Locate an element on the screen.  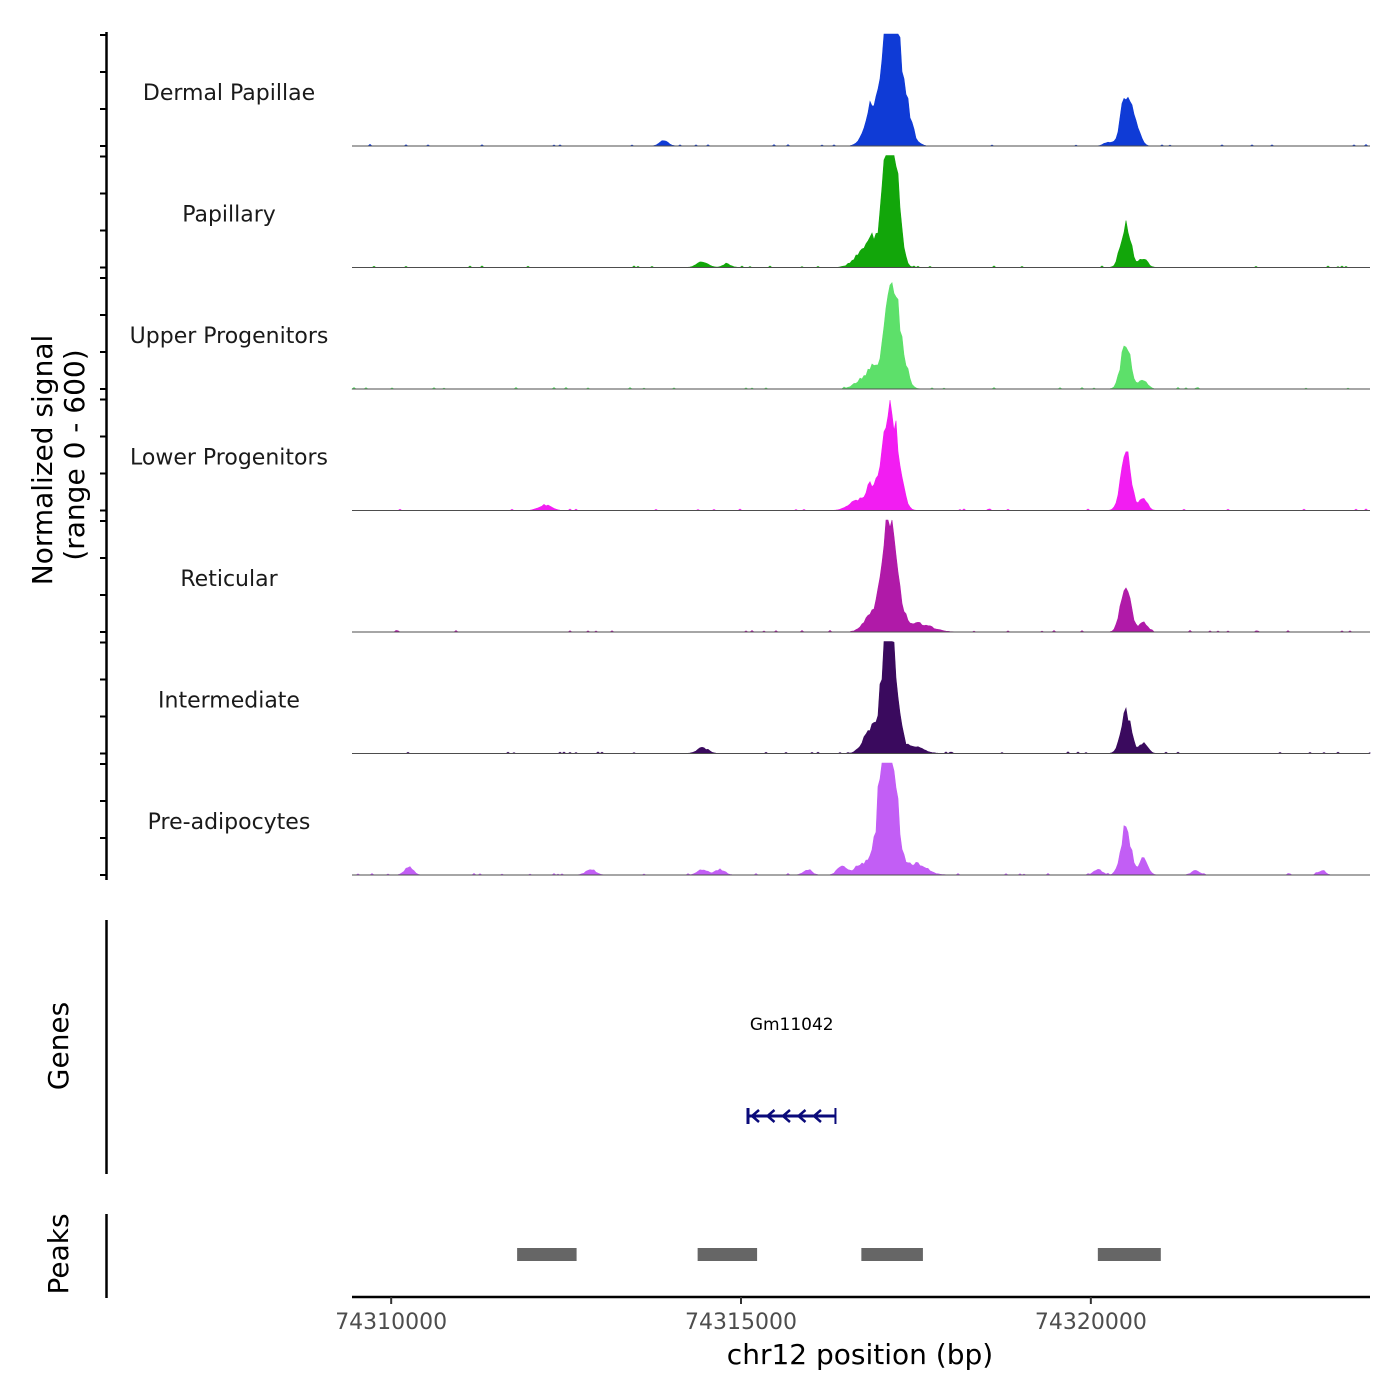
signal-area-intermediate is located at coordinates (861, 697).